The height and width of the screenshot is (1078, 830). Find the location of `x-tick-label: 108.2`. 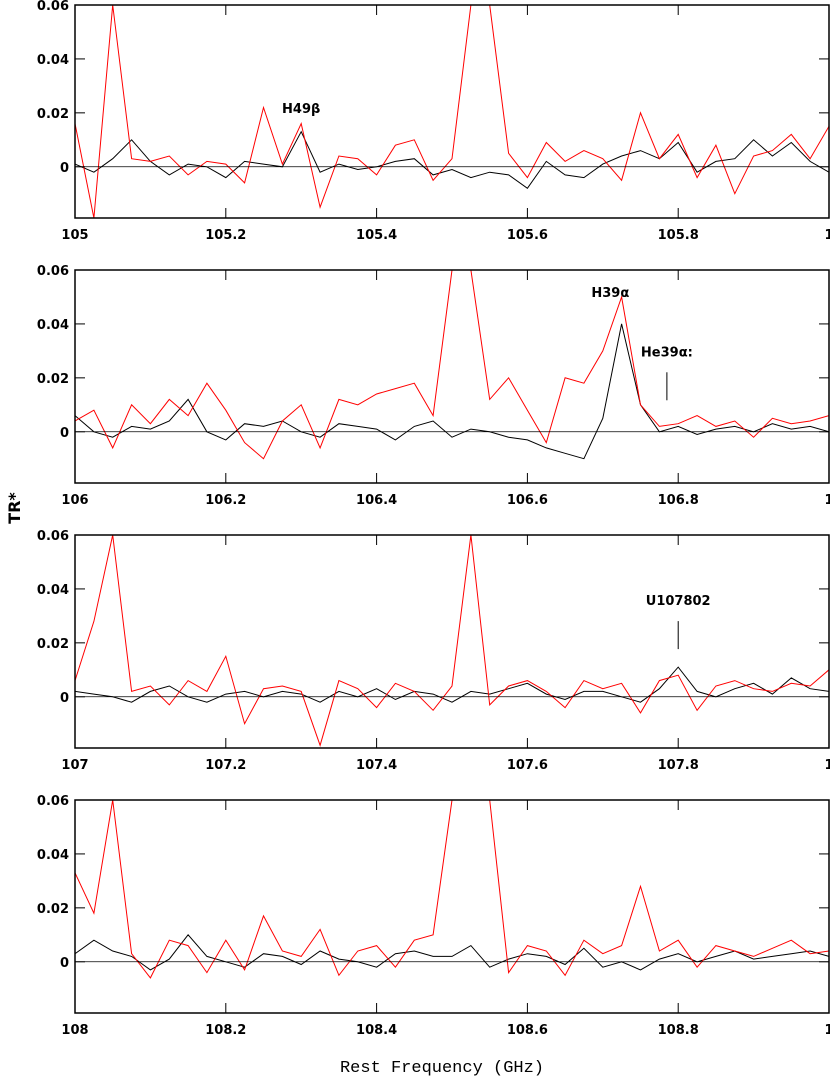

x-tick-label: 108.2 is located at coordinates (225, 1030).